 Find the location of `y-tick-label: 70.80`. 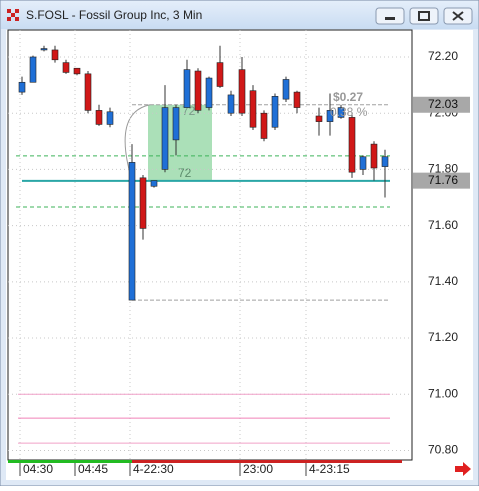

y-tick-label: 70.80 is located at coordinates (443, 450).